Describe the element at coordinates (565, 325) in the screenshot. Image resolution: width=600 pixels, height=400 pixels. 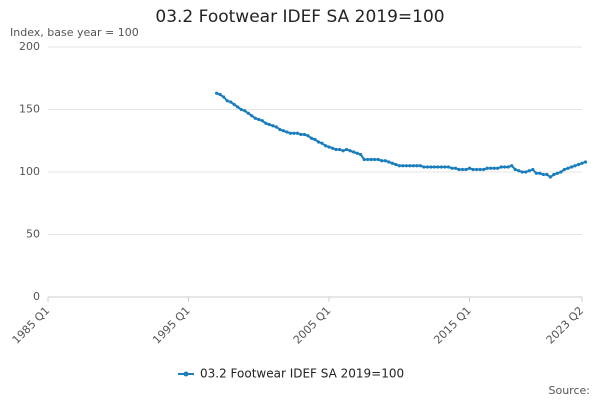
I see `x-tick-label: 2023 Q2` at that location.